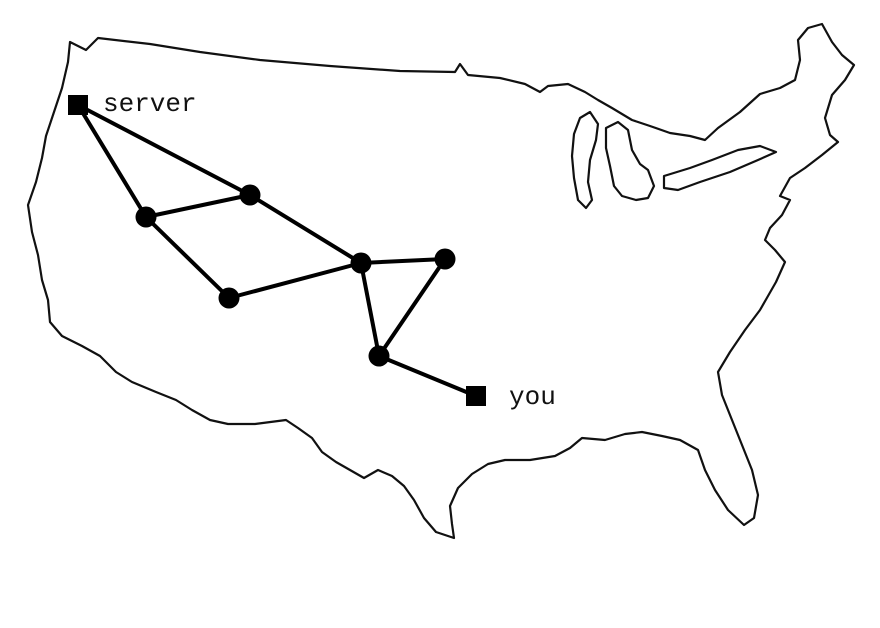 Image resolution: width=880 pixels, height=628 pixels. Describe the element at coordinates (305, 229) in the screenshot. I see `link-router-b-router-d` at that location.